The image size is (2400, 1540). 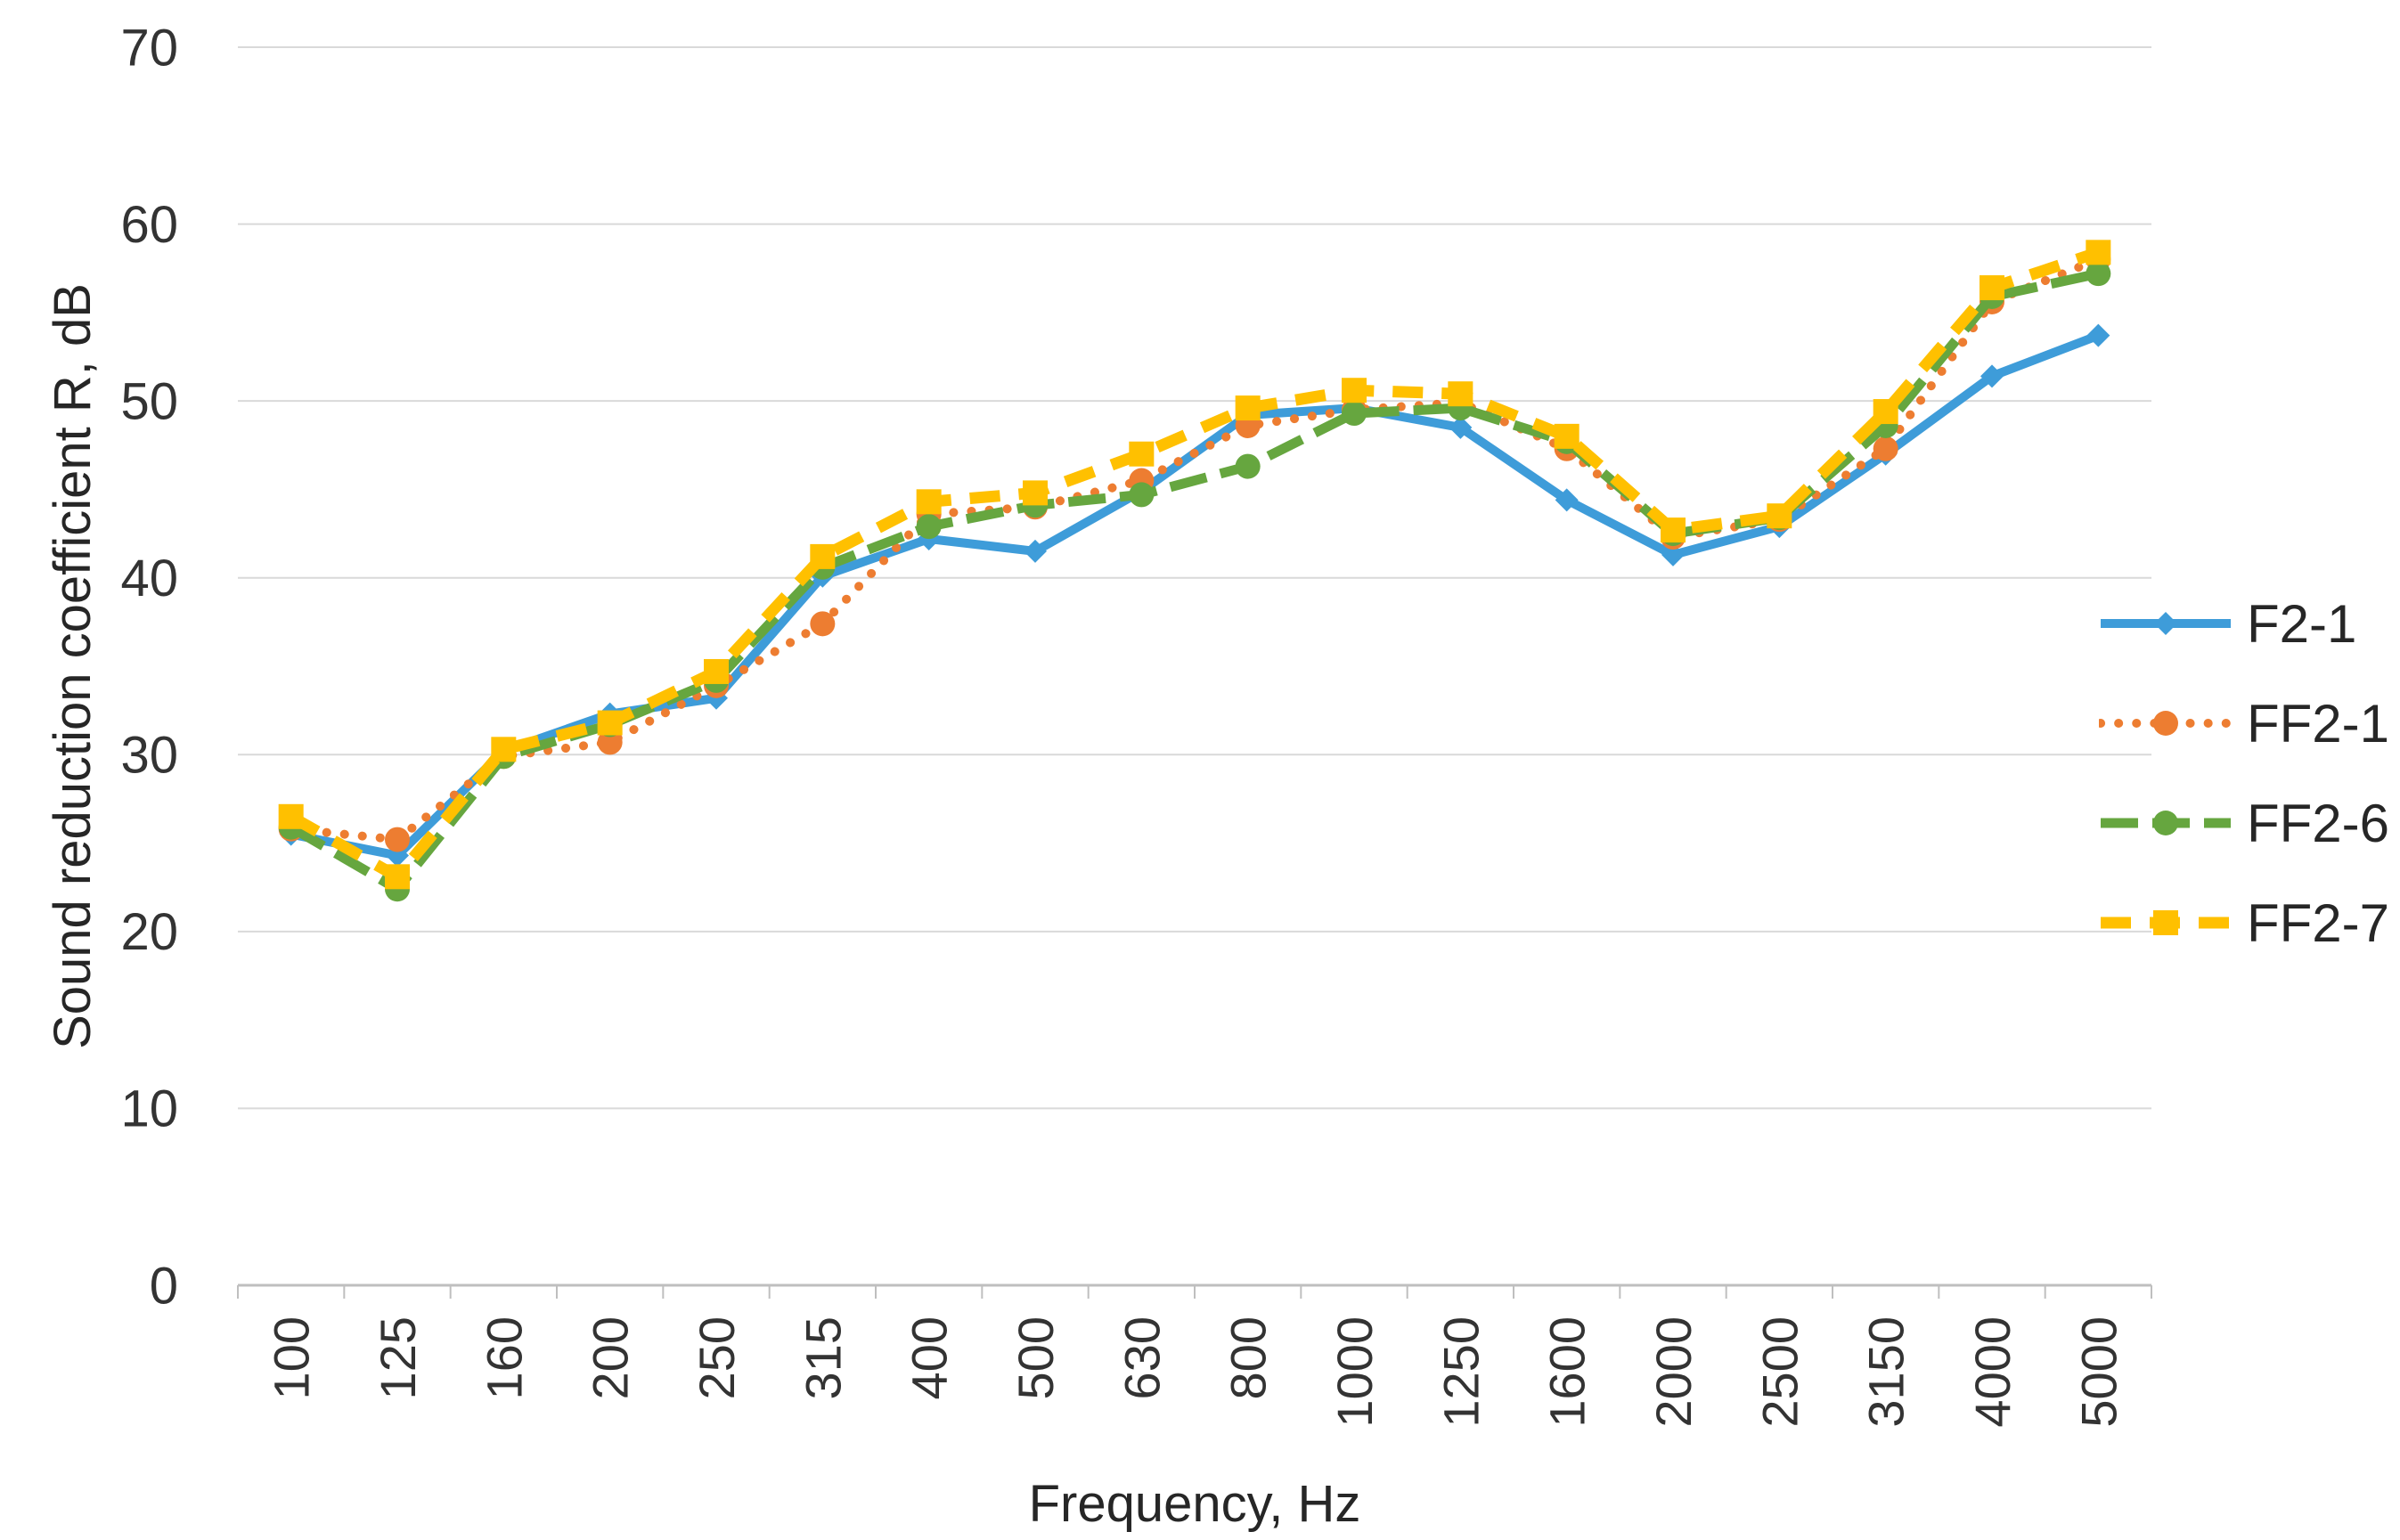 What do you see at coordinates (149, 401) in the screenshot?
I see `y-tick-label: 50` at bounding box center [149, 401].